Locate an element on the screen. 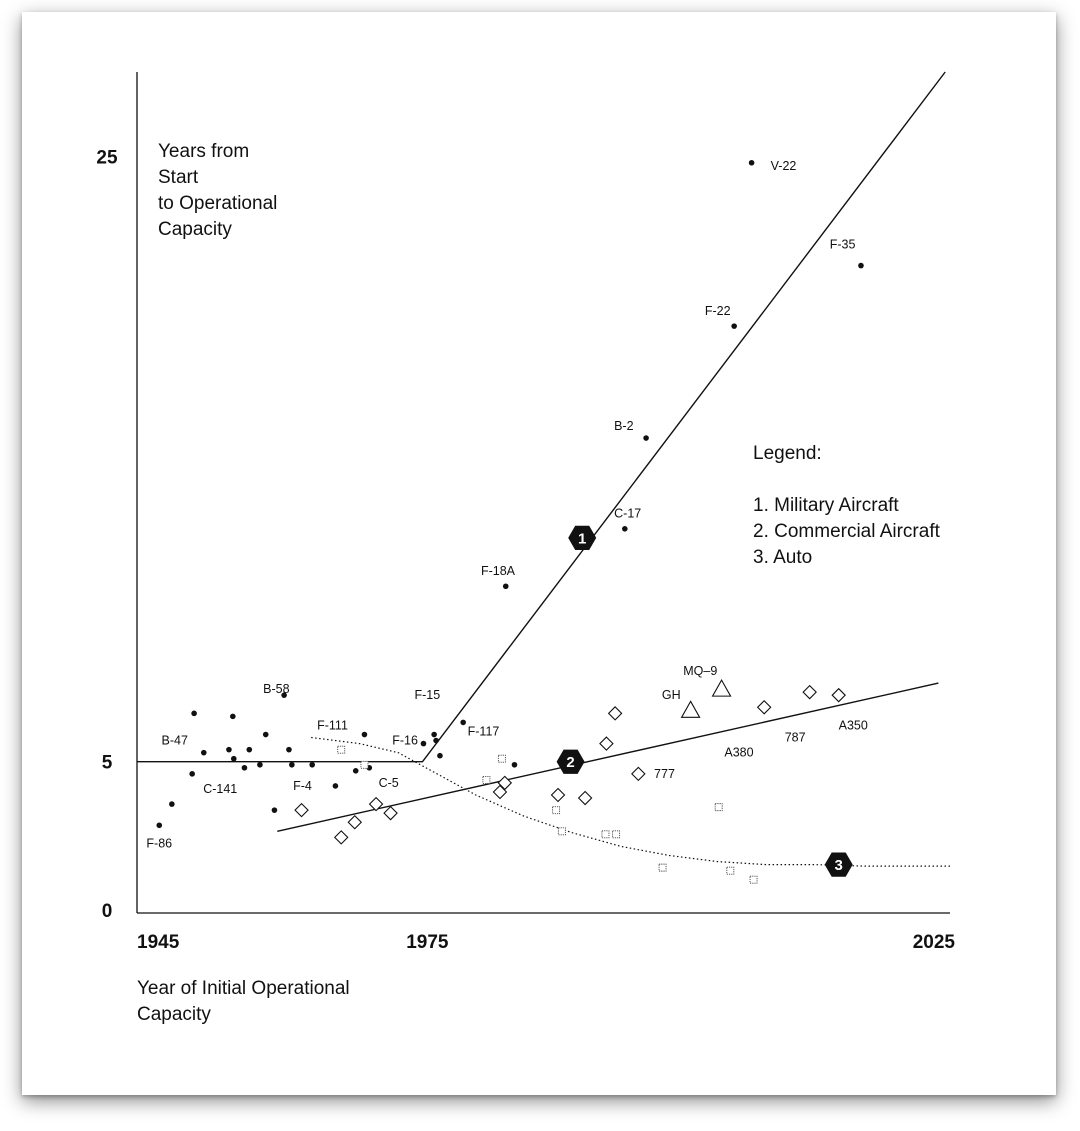  y-axis-title: Years from is located at coordinates (203, 151).